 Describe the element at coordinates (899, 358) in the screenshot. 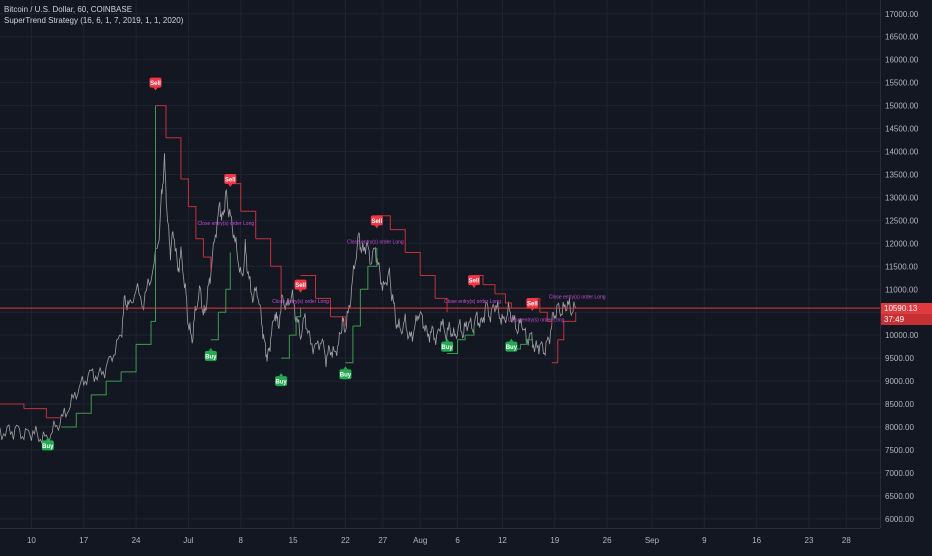

I see `price-tick-label: 9500.00` at that location.